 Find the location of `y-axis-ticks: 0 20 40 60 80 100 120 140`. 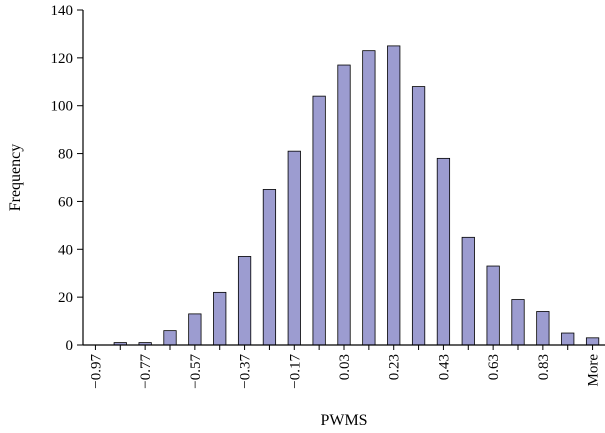

y-axis-ticks: 0 20 40 60 80 100 120 140 is located at coordinates (67, 178).